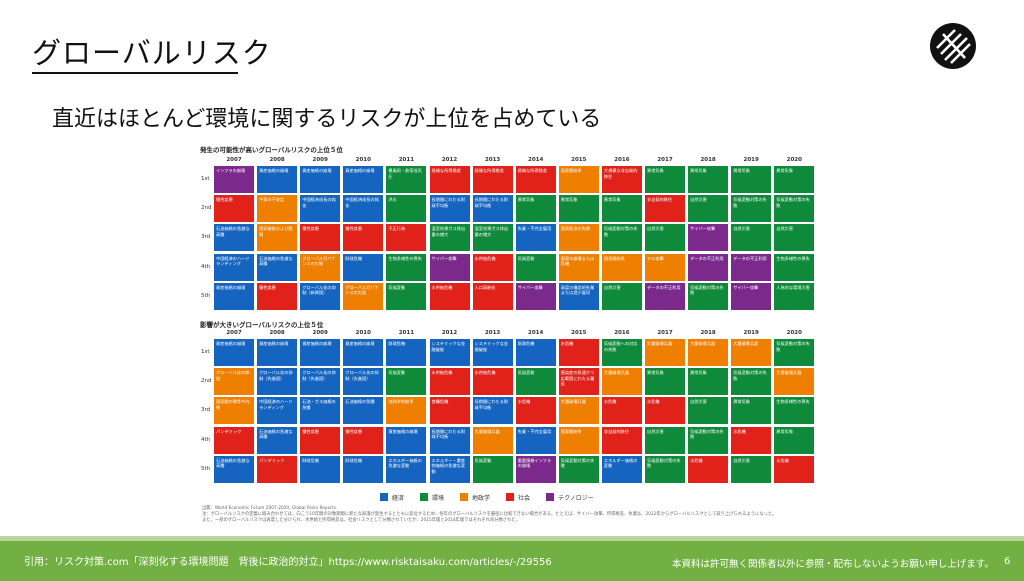  I want to click on likelihood-risk-cell: 国家の崩壊または危機, so click(578, 267).